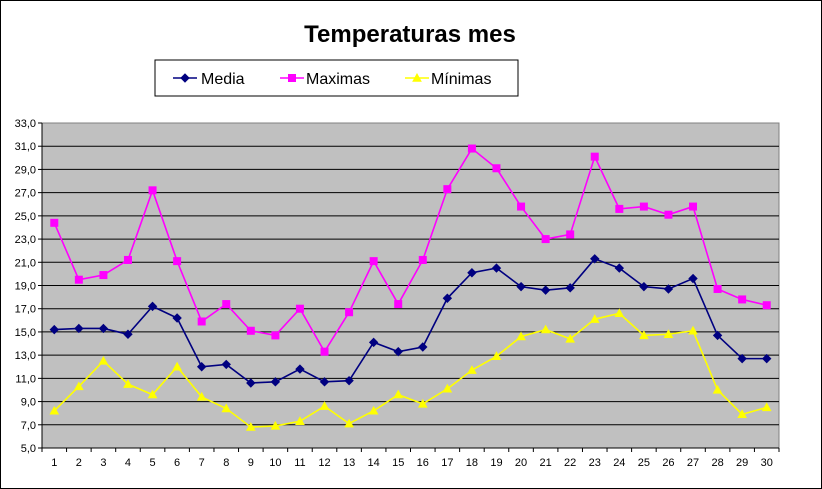  I want to click on legend-box, so click(336, 78).